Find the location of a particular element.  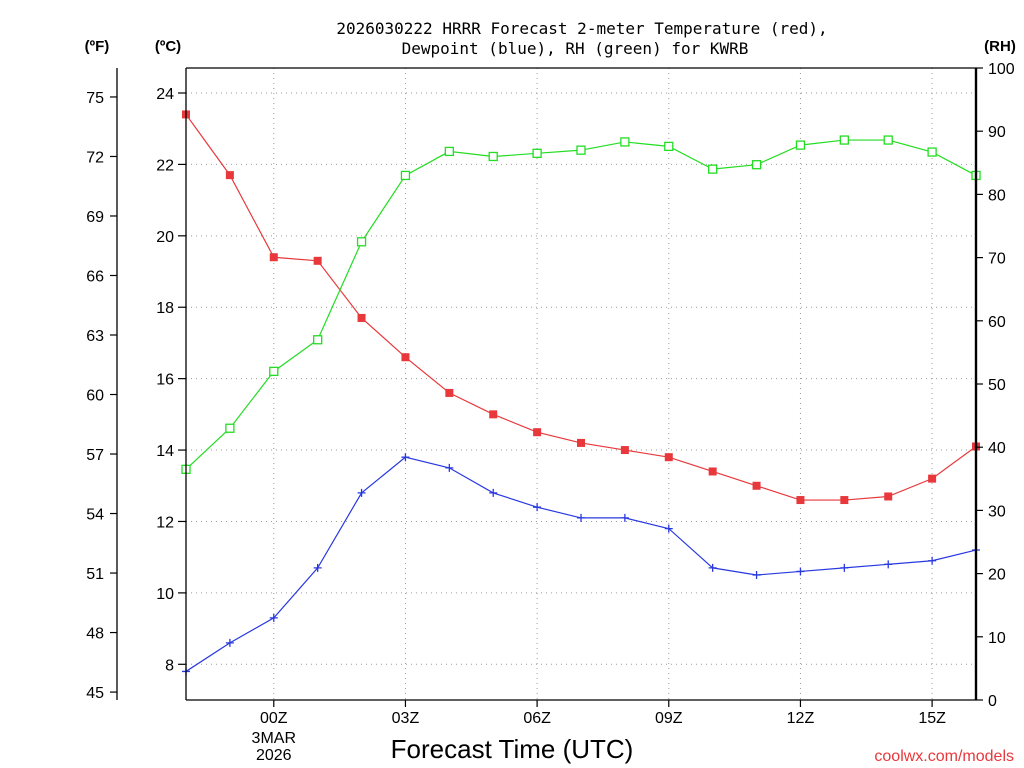

chart-title-line-2: Dewpoint (blue), RH (green) for KWRB is located at coordinates (575, 48).